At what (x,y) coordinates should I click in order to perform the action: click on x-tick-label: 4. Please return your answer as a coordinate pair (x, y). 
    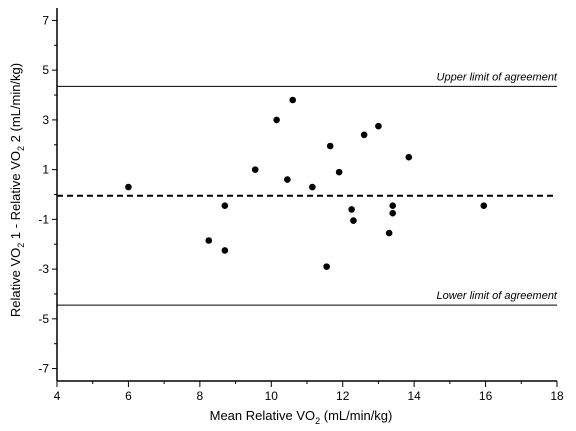
    Looking at the image, I should click on (57, 396).